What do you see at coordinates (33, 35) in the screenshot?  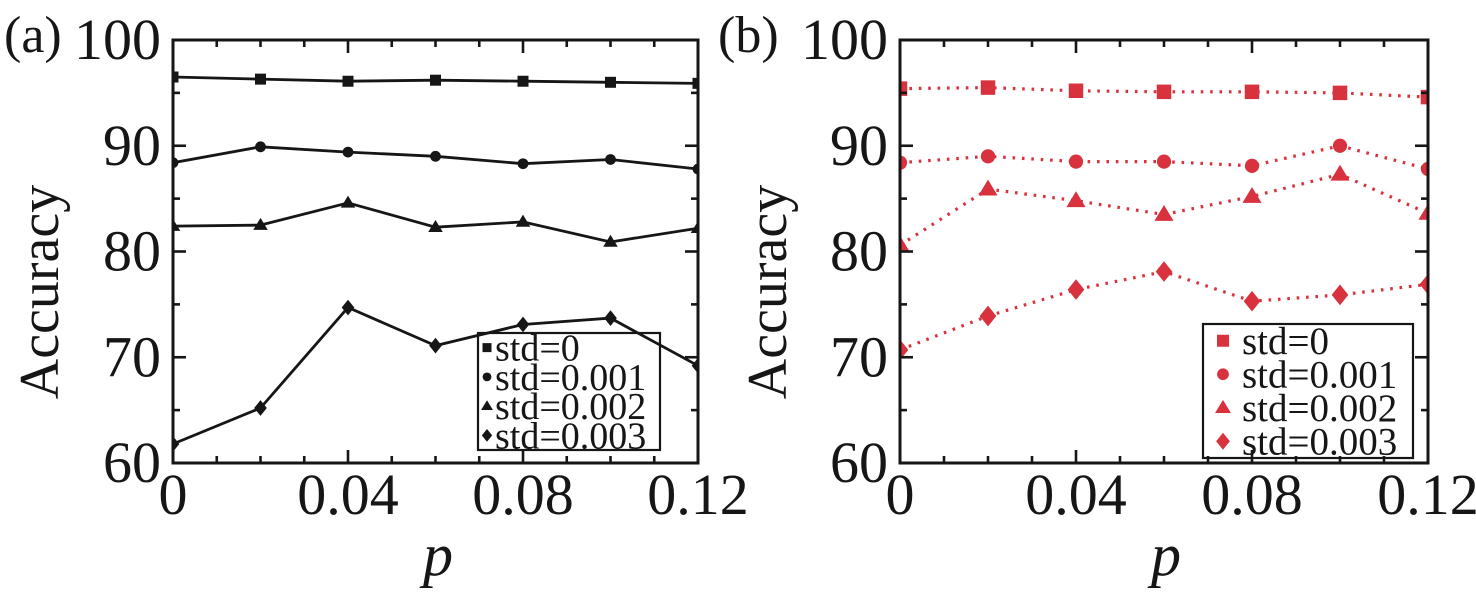 I see `panel-a-label: (a)` at bounding box center [33, 35].